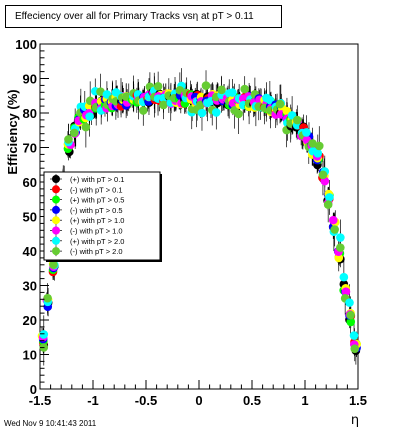 The image size is (400, 433). What do you see at coordinates (26, 44) in the screenshot?
I see `y-tick-label: 100` at bounding box center [26, 44].